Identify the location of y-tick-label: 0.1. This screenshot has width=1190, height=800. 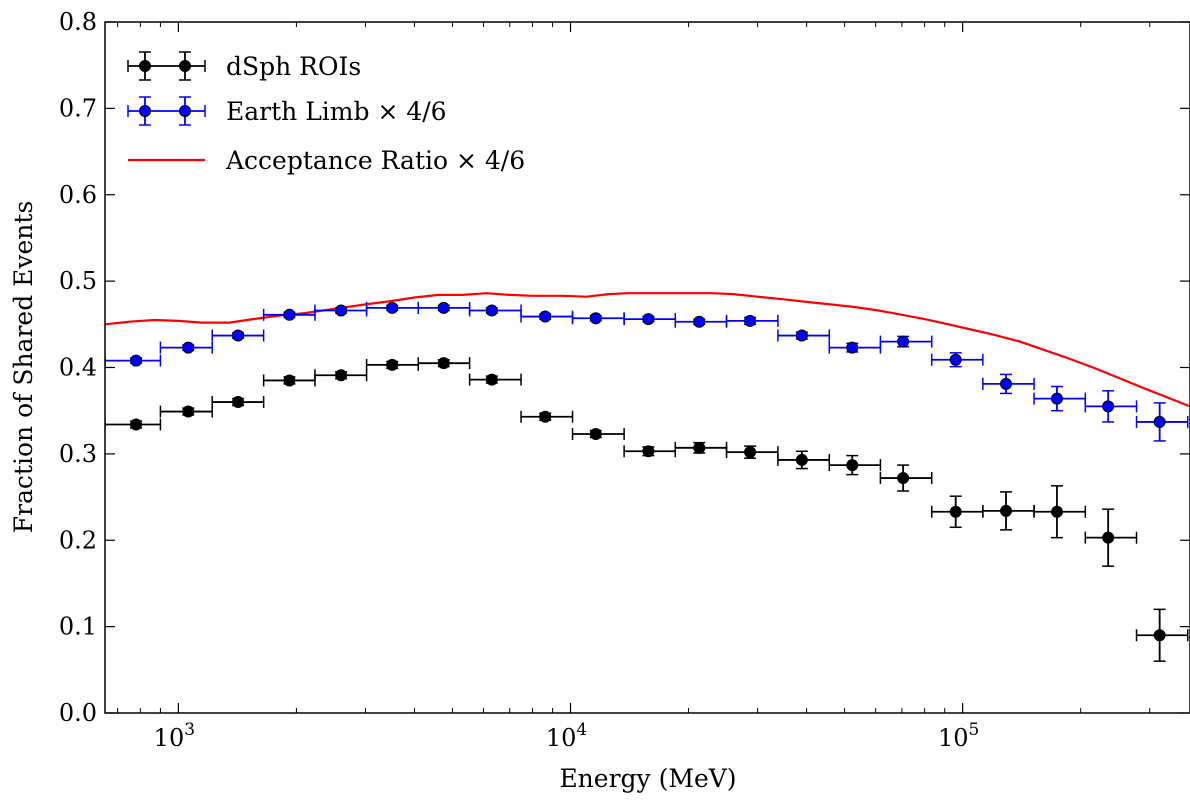
(78, 627).